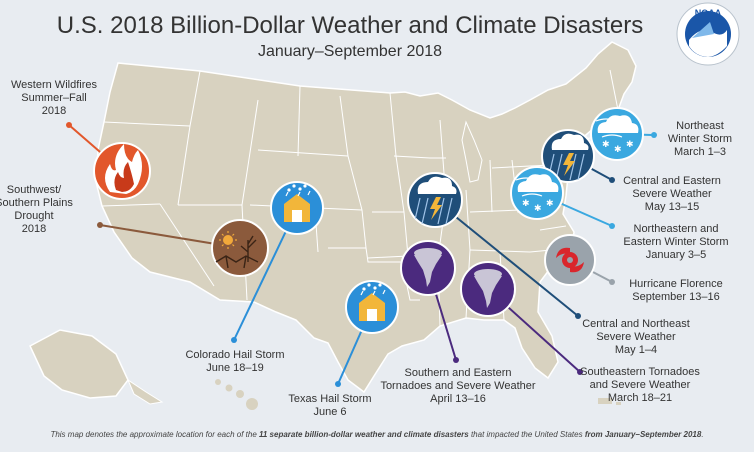  Describe the element at coordinates (672, 181) in the screenshot. I see `svg-text: Central and Eastern` at that location.